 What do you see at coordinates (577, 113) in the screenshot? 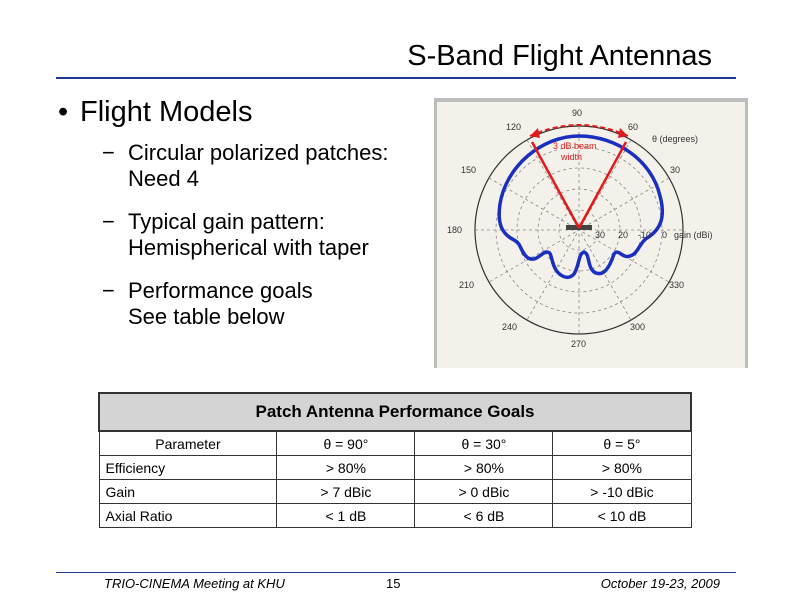
I see `angle-label-90: 90` at bounding box center [577, 113].